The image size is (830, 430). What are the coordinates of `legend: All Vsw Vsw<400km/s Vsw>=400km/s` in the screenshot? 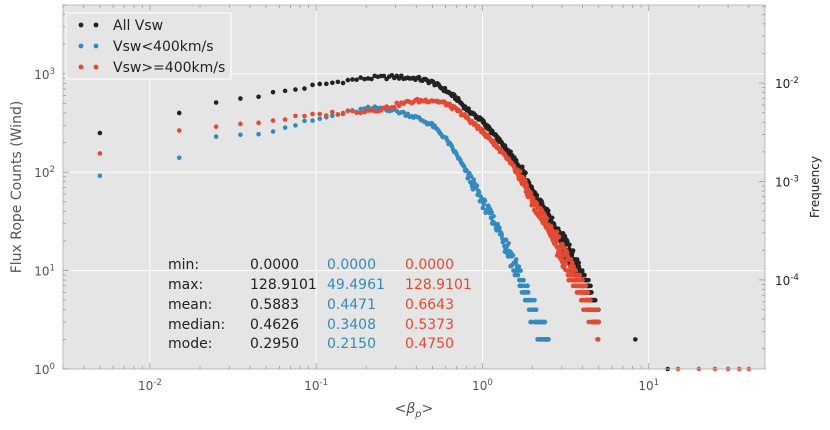 It's located at (148, 46).